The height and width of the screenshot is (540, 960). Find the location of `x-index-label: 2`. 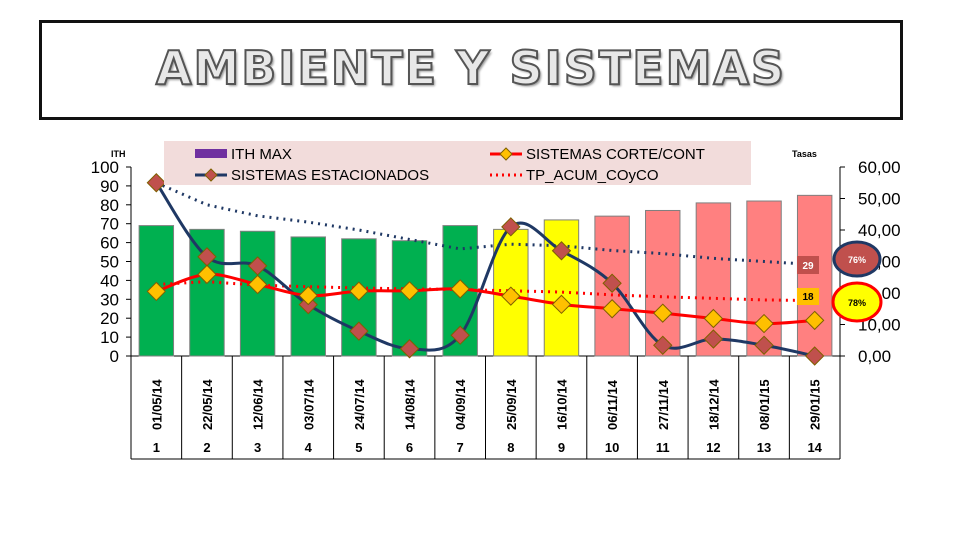

x-index-label: 2 is located at coordinates (206, 447).